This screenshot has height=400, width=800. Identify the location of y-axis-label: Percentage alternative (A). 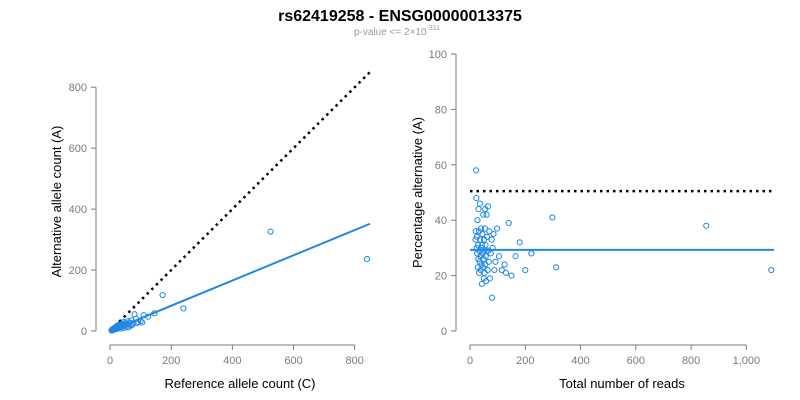
(417, 192).